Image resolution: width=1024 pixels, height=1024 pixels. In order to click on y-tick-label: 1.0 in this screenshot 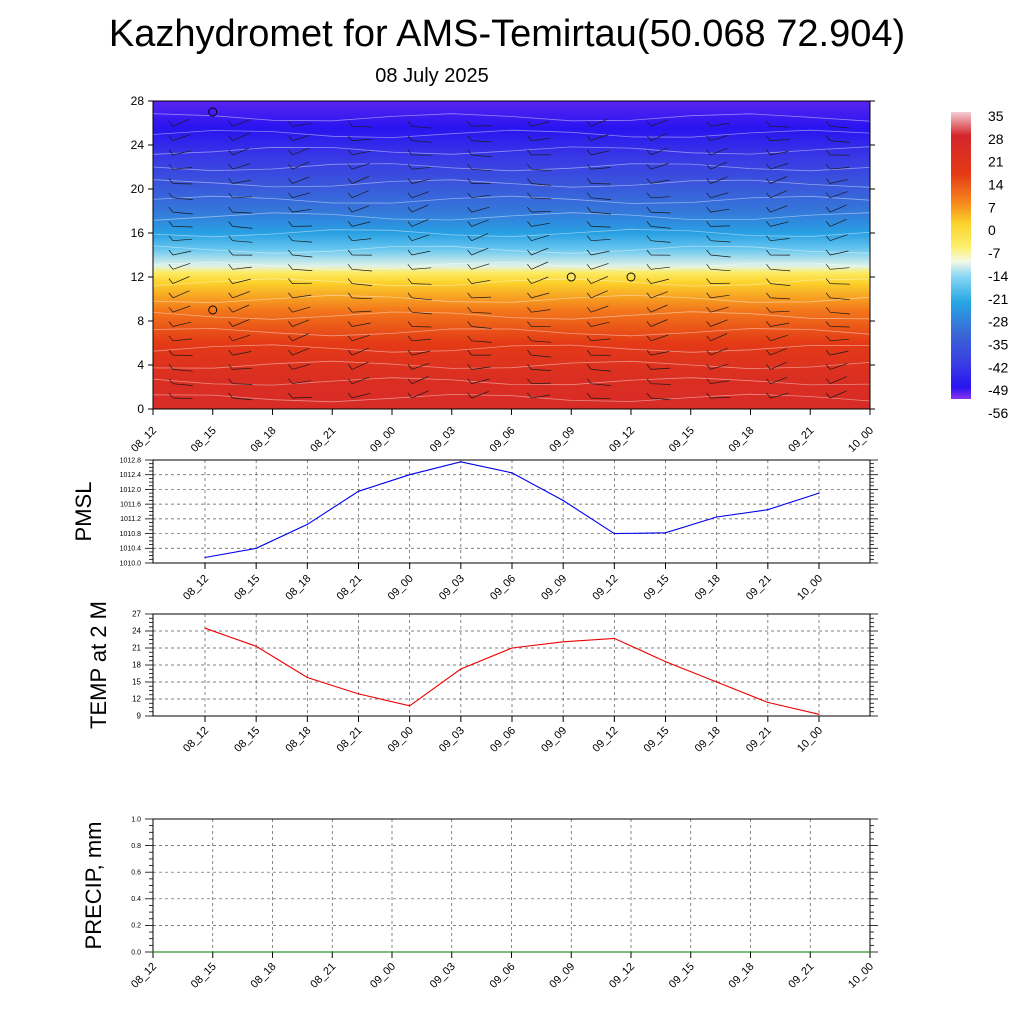, I will do `click(136, 819)`.